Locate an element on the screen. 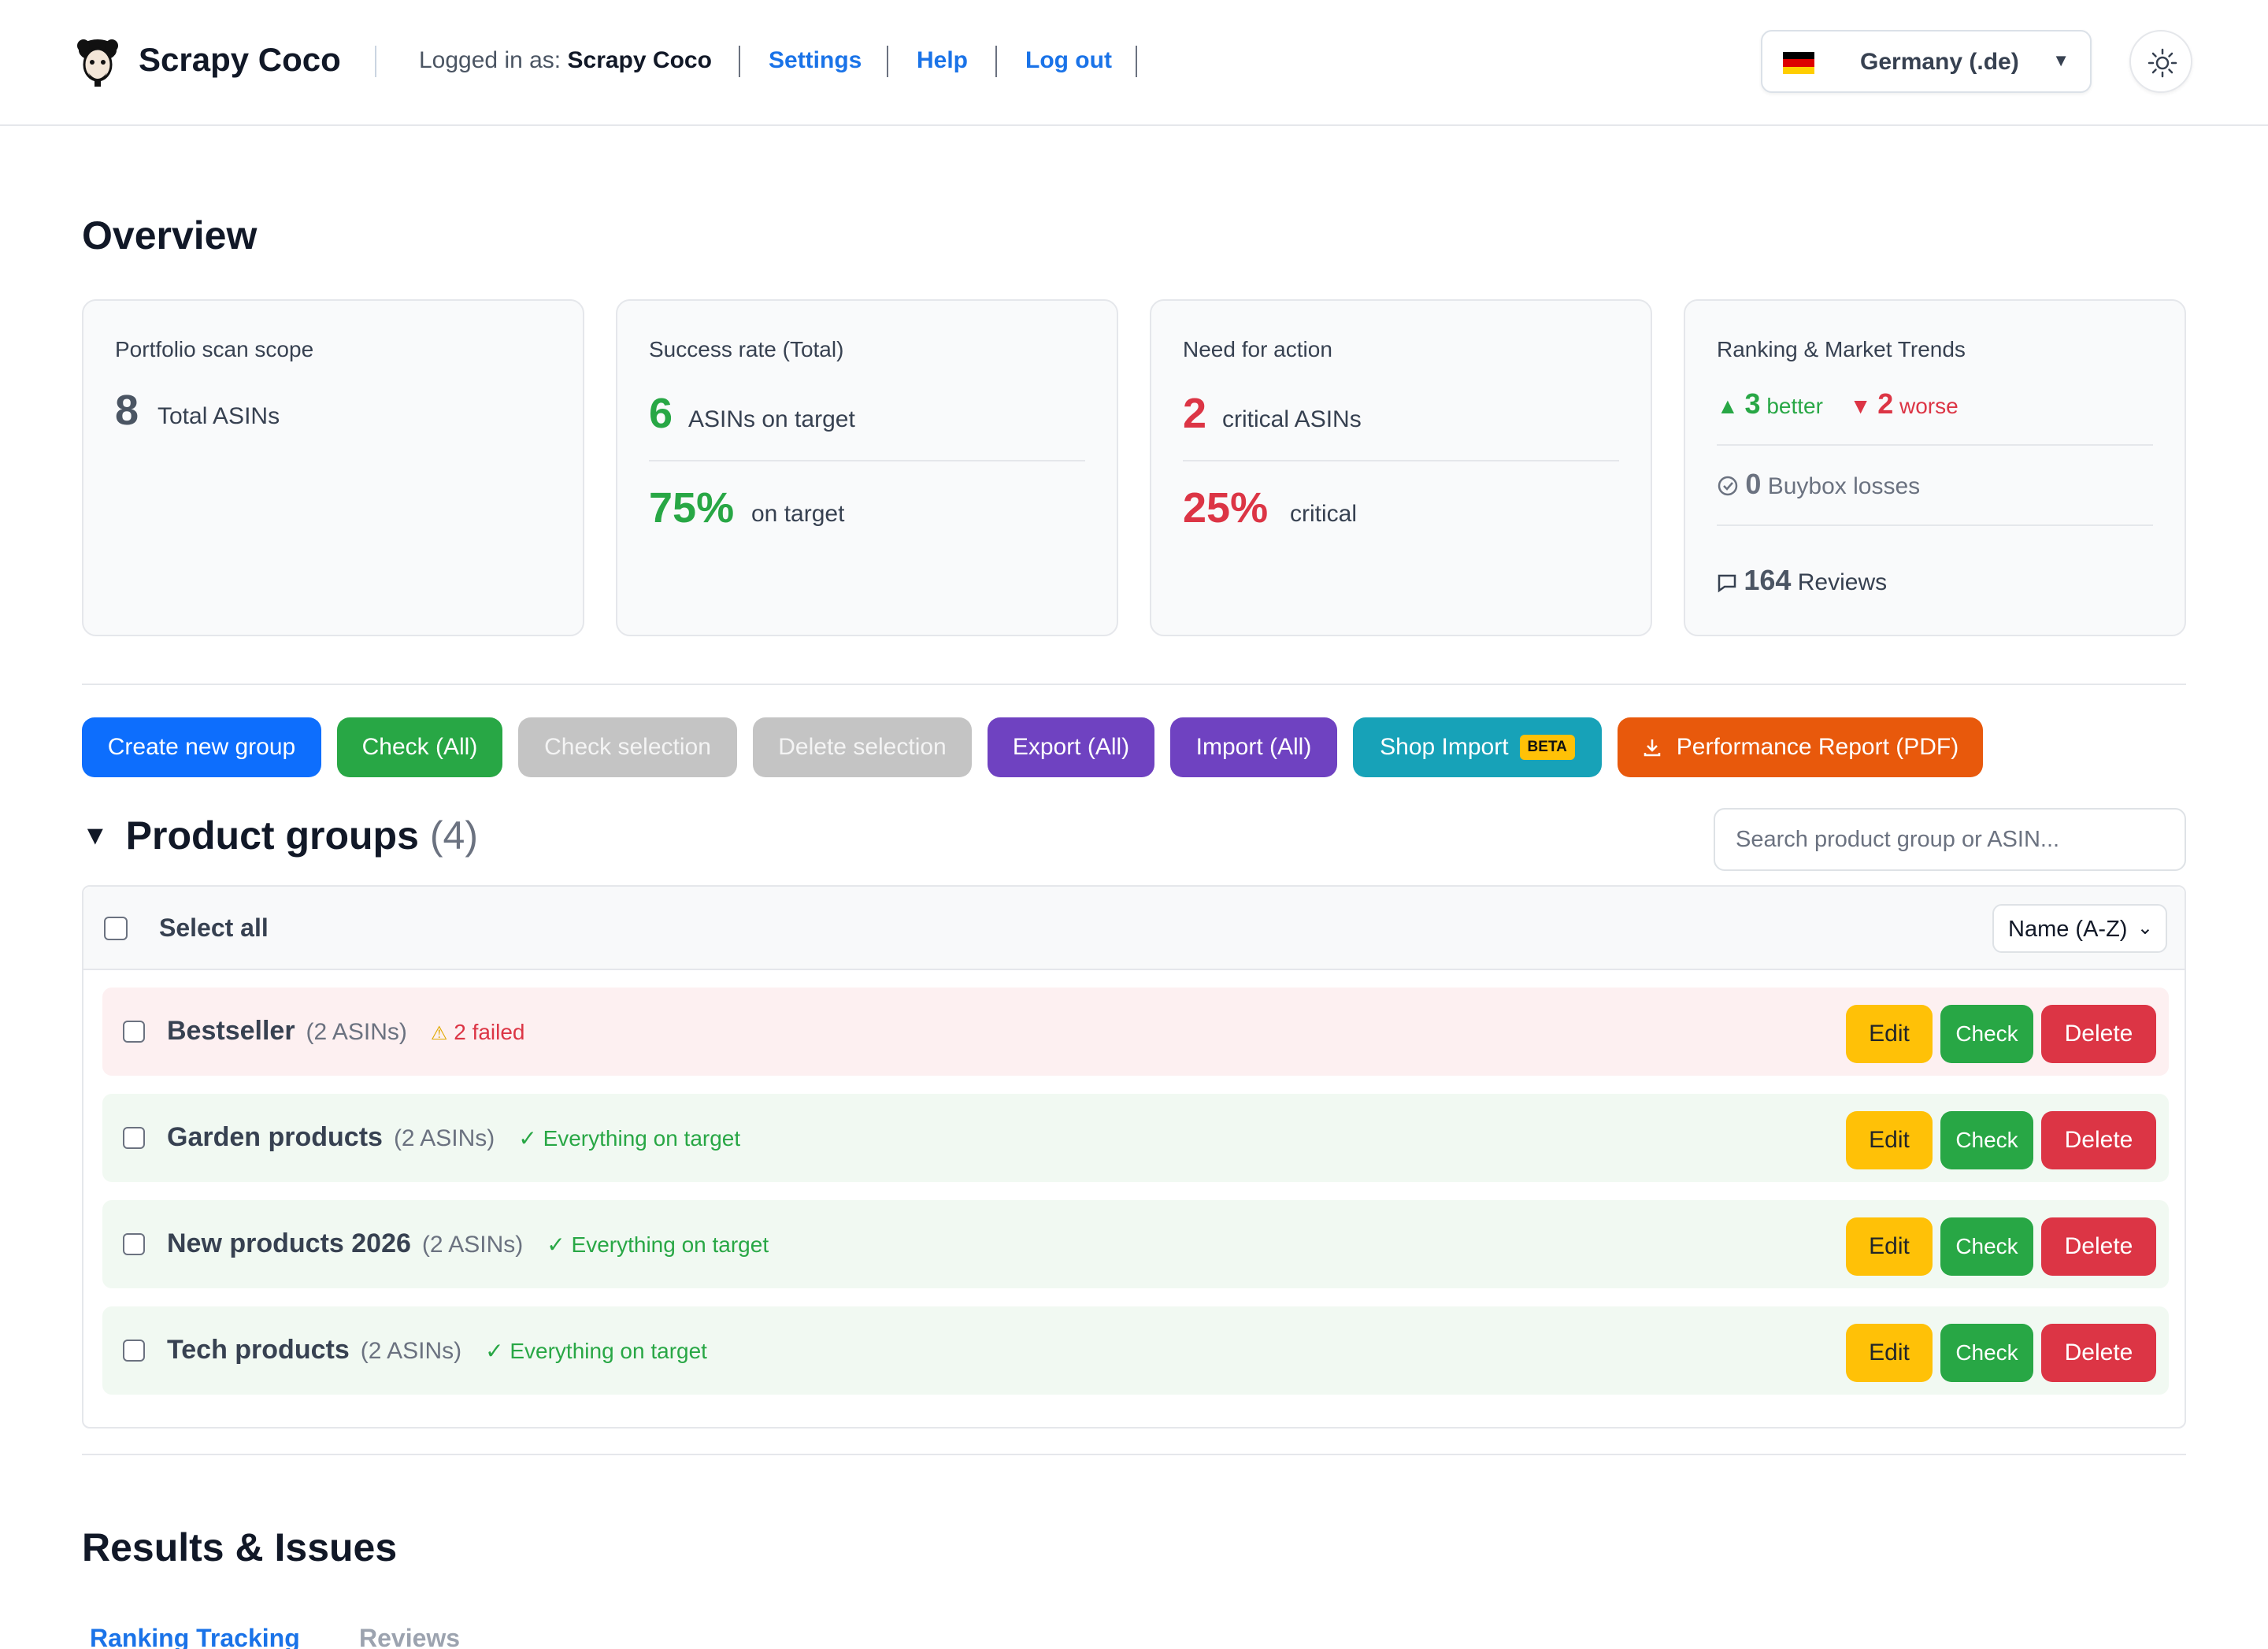 Image resolution: width=2268 pixels, height=1649 pixels. settings-link: Settings is located at coordinates (815, 60).